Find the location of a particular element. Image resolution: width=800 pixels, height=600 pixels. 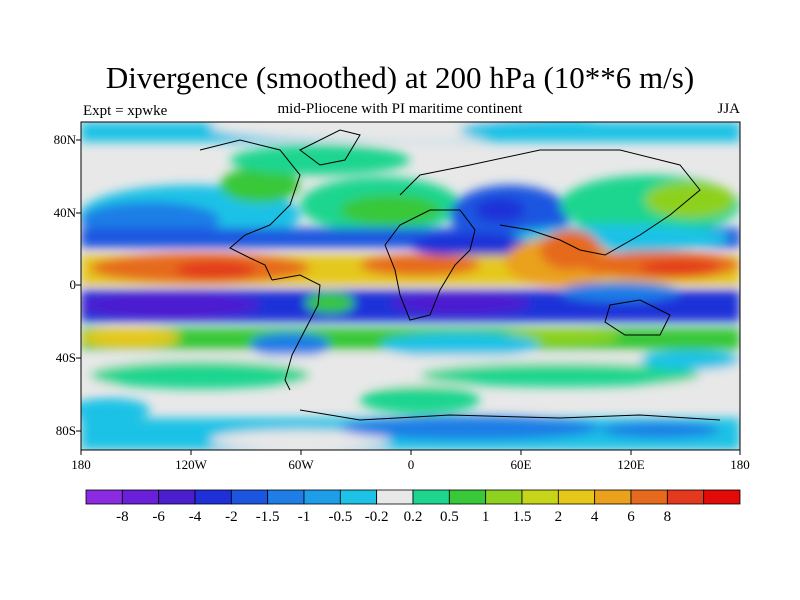

colorbar-label: 2 is located at coordinates (558, 517).